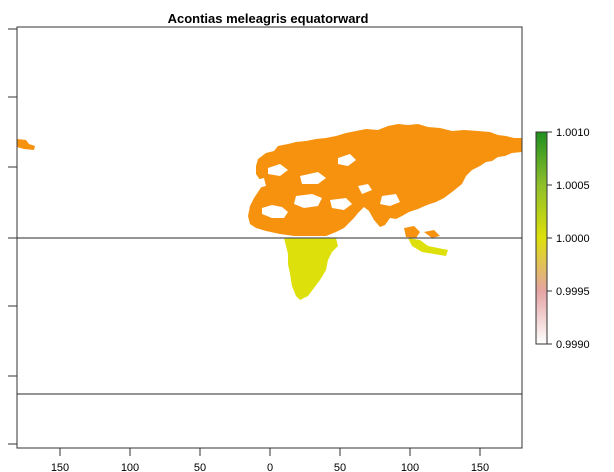 This screenshot has width=614, height=472. Describe the element at coordinates (268, 18) in the screenshot. I see `map-title: Acontias meleagris equatorward` at that location.